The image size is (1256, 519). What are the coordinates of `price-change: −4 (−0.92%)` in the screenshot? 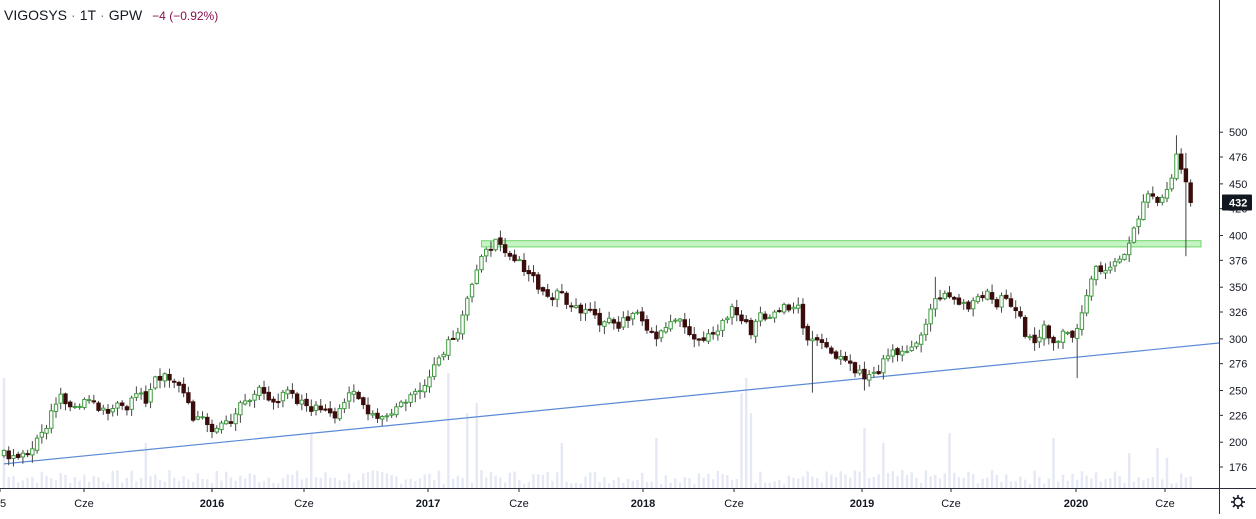 It's located at (185, 16).